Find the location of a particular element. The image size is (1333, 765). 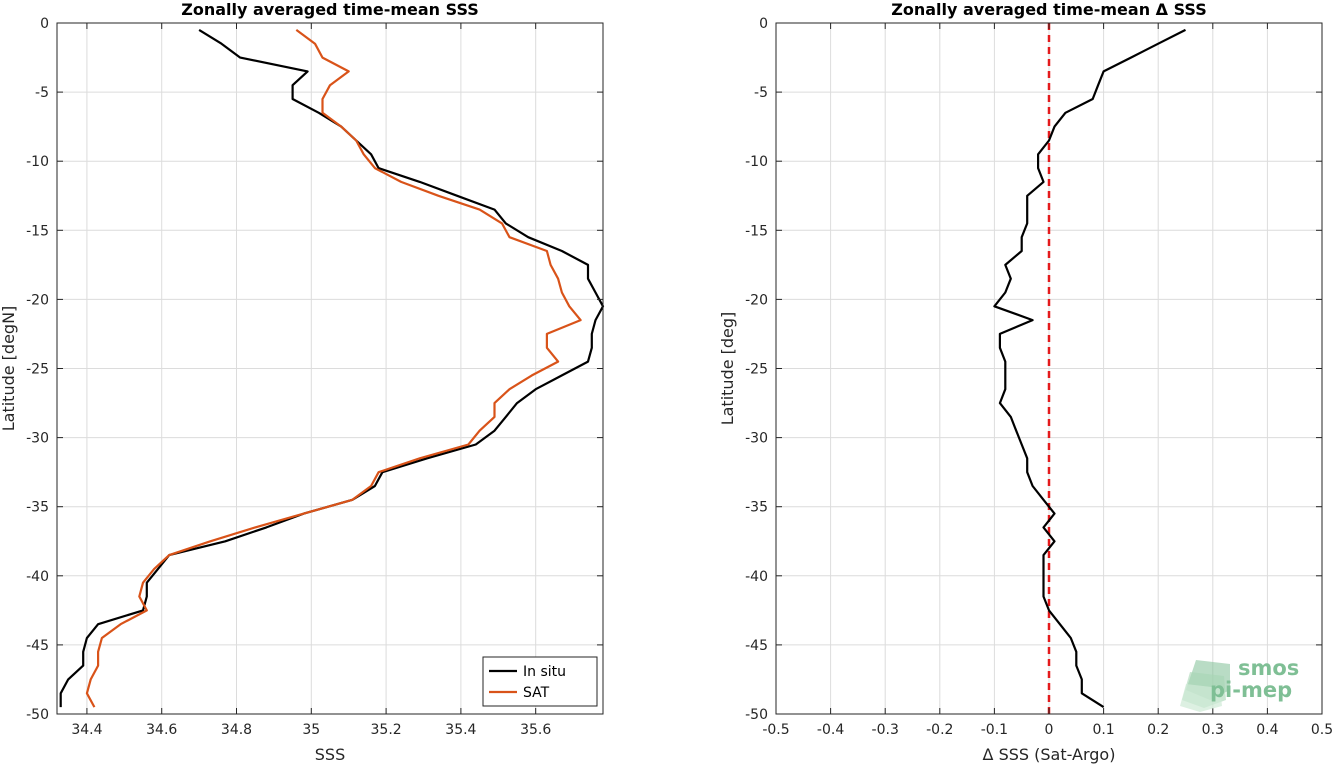

chart-title: Zonally averaged time-mean Δ SSS is located at coordinates (1049, 9).